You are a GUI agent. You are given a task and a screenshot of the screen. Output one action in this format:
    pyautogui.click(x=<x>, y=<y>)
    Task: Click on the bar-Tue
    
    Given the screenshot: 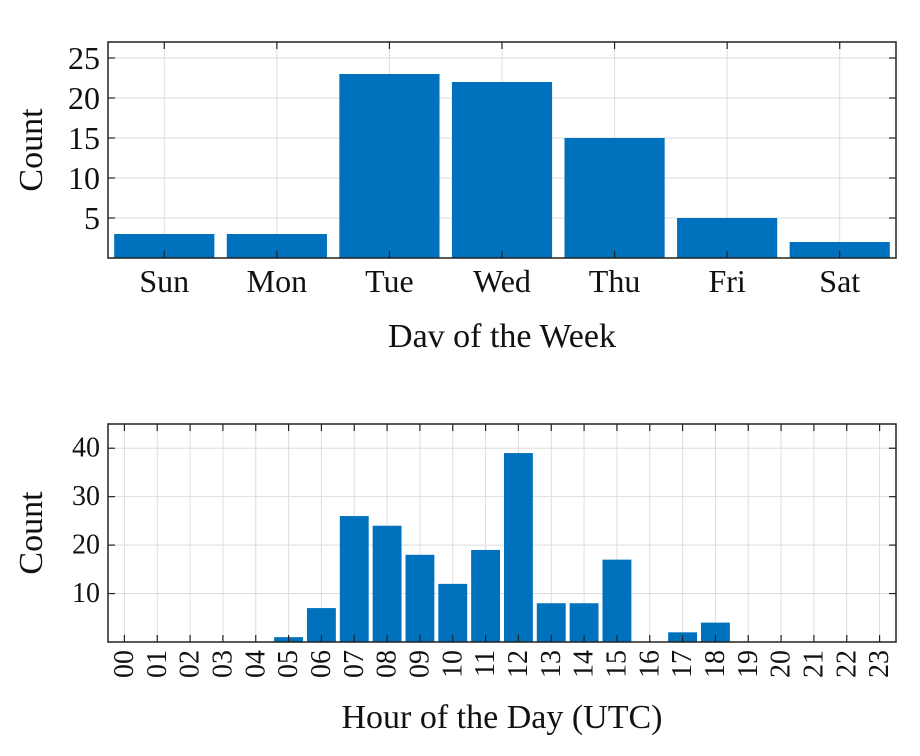 What is the action you would take?
    pyautogui.click(x=389, y=166)
    